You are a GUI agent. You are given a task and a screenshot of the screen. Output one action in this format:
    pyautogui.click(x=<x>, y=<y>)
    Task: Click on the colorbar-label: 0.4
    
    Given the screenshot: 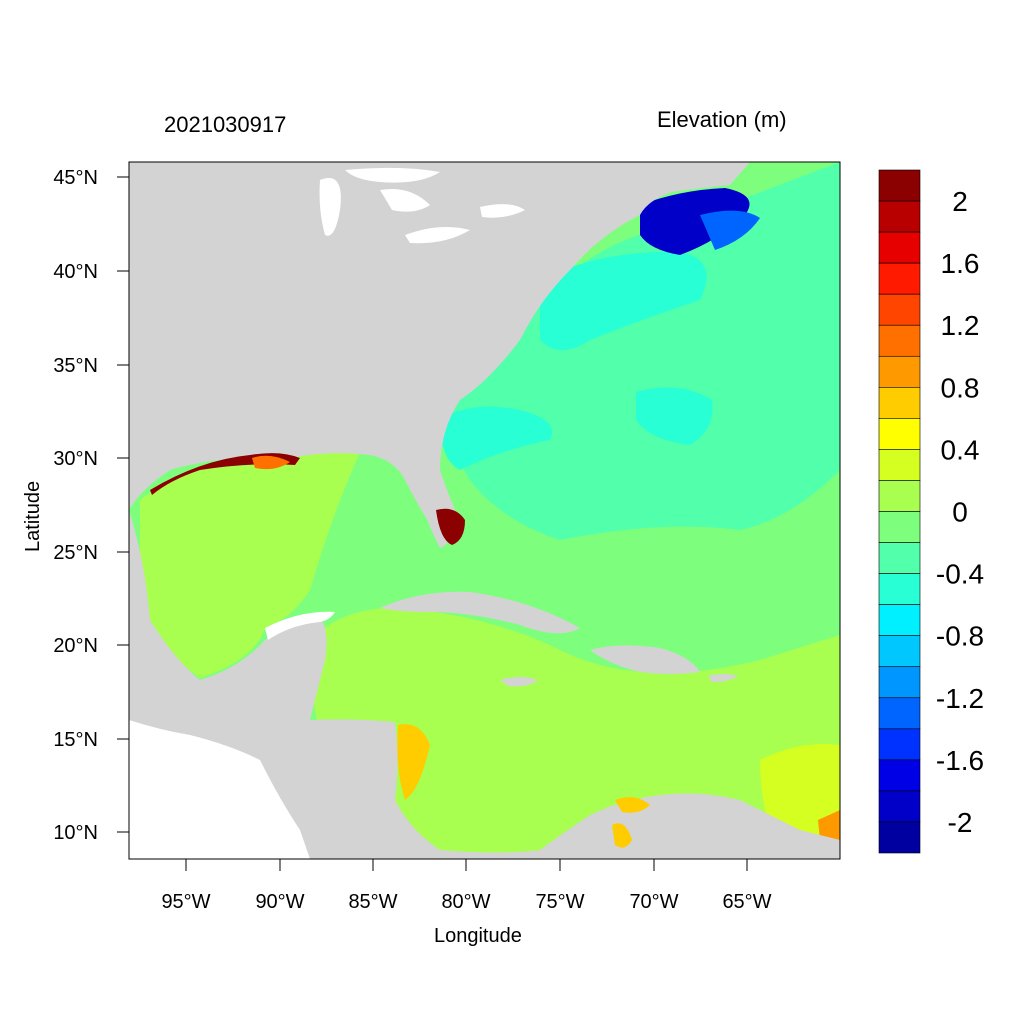 What is the action you would take?
    pyautogui.click(x=960, y=449)
    